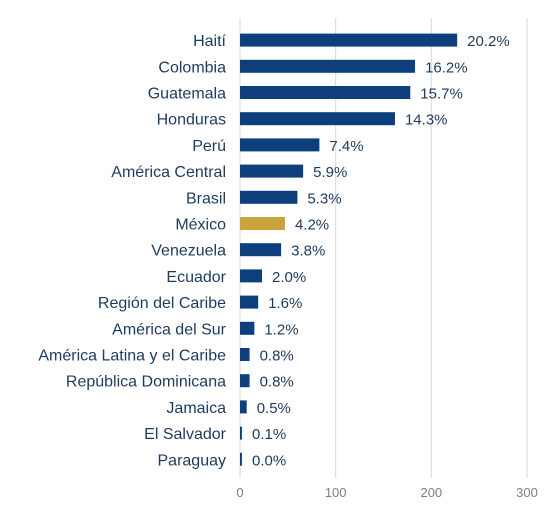  What do you see at coordinates (289, 277) in the screenshot?
I see `data-label: 2.0%` at bounding box center [289, 277].